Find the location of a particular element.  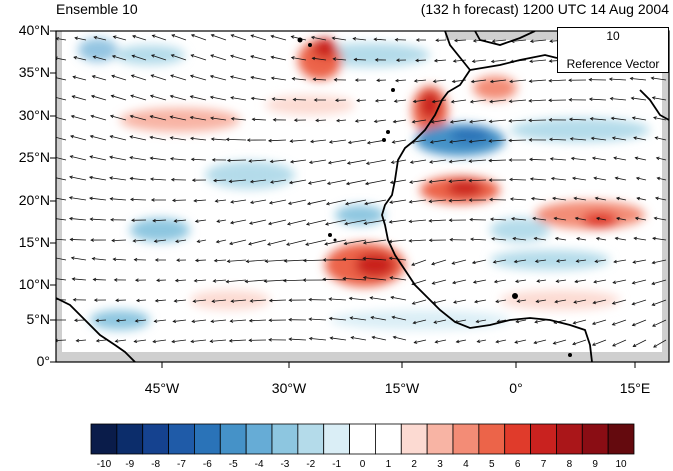

plot-title-right: (132 h forecast) 1200 UTC 14 Aug 2004 is located at coordinates (544, 9).